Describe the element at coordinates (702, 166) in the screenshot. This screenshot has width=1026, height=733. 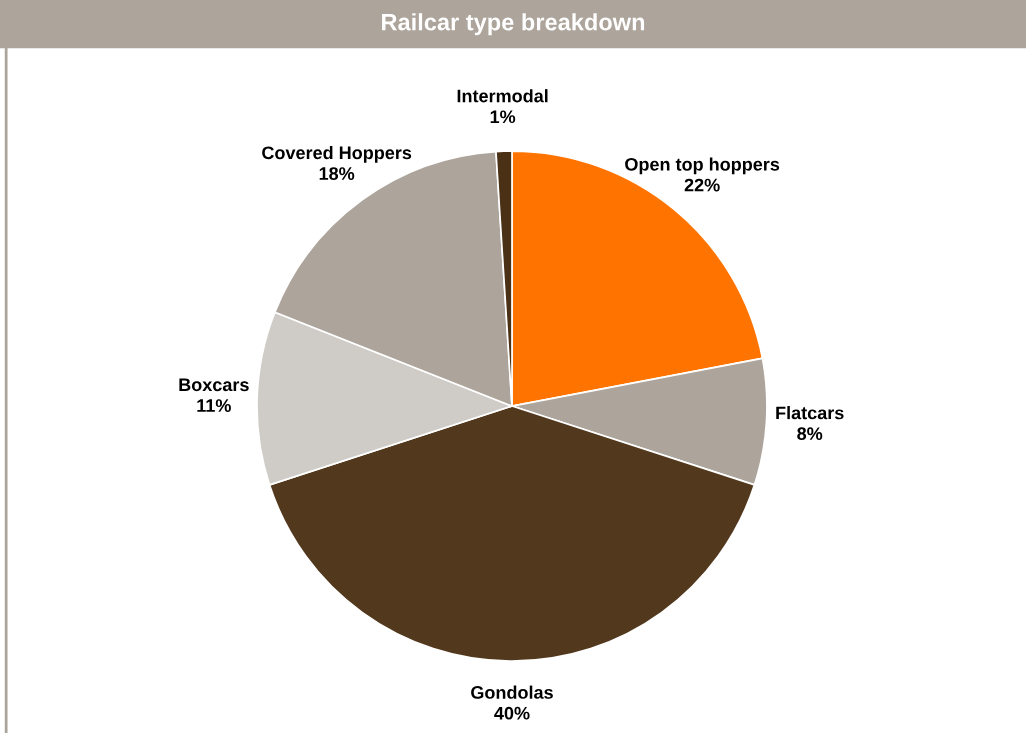
I see `slice-label: Open top hoppers` at that location.